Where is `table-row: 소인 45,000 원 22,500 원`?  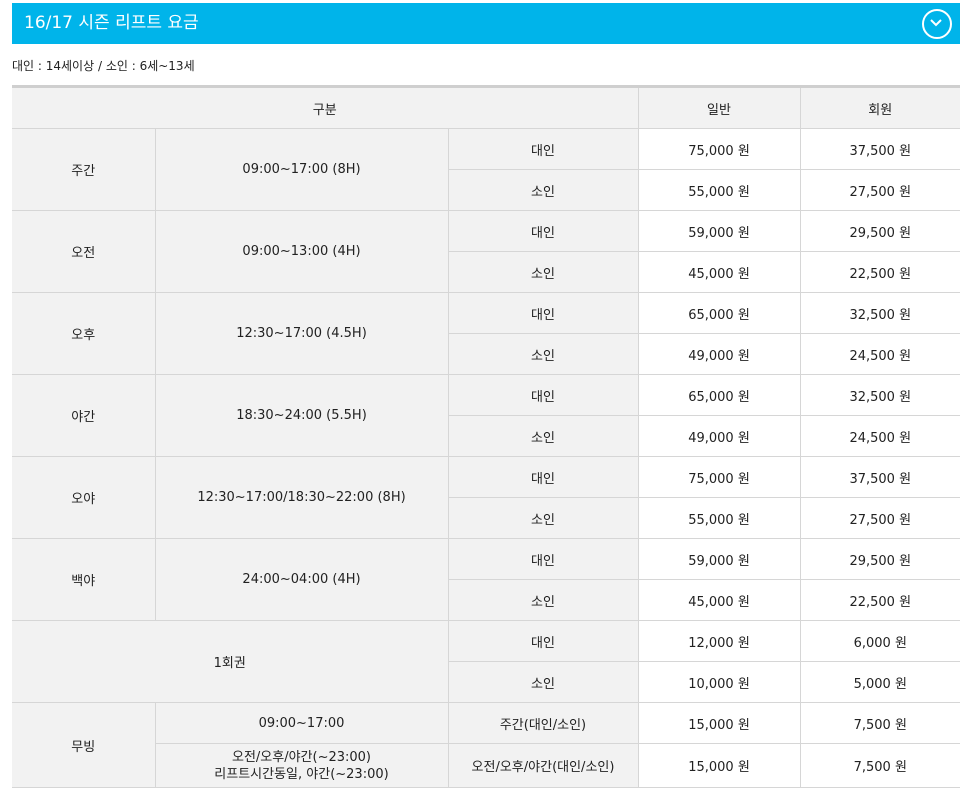
table-row: 소인 45,000 원 22,500 원 is located at coordinates (486, 600).